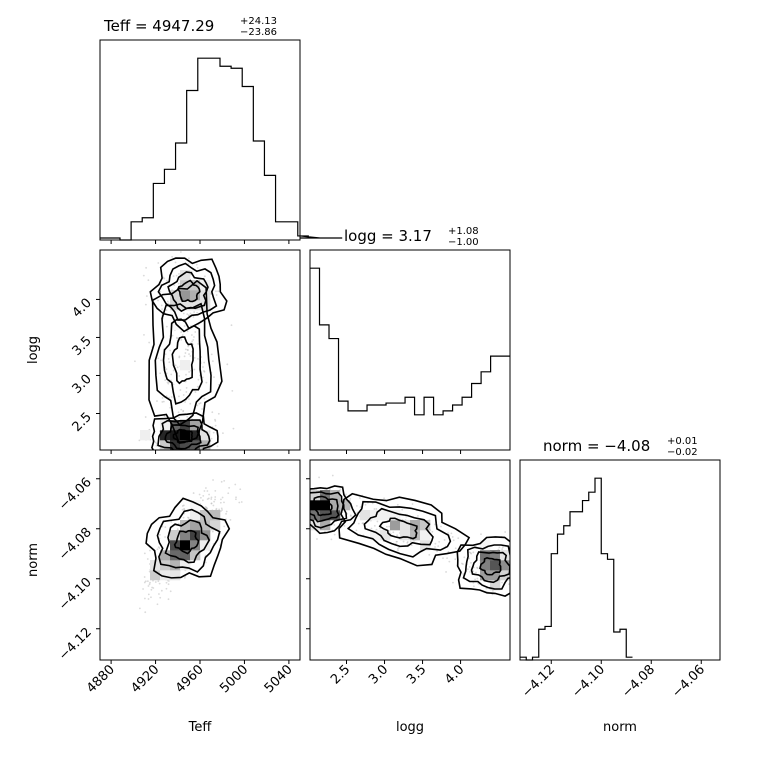 The image size is (760, 760). What do you see at coordinates (82, 422) in the screenshot?
I see `teff-logg-y-tick-label: 2.5` at bounding box center [82, 422].